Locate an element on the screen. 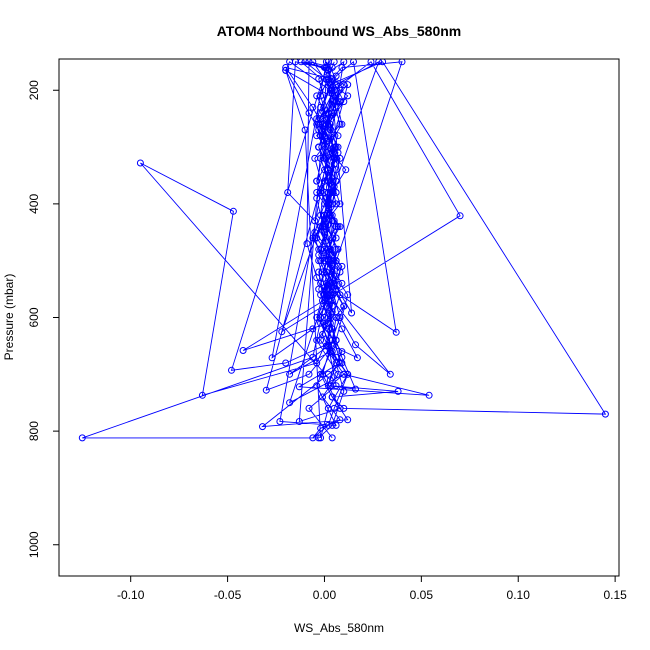 The height and width of the screenshot is (650, 650). y-tick-label: 800 is located at coordinates (34, 431).